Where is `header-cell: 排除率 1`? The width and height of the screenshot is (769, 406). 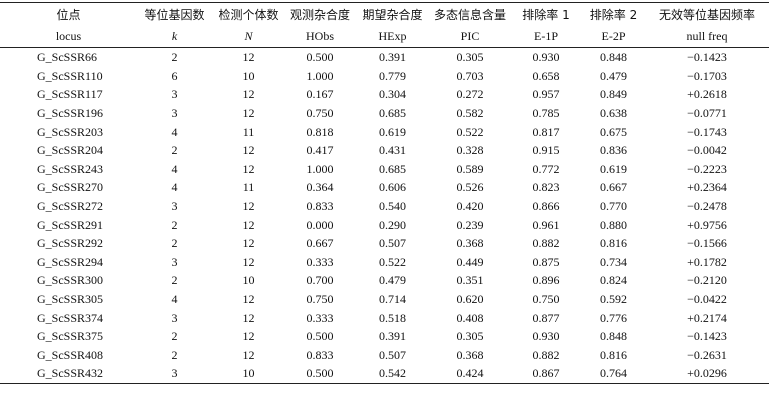
header-cell: 排除率 1 is located at coordinates (546, 13).